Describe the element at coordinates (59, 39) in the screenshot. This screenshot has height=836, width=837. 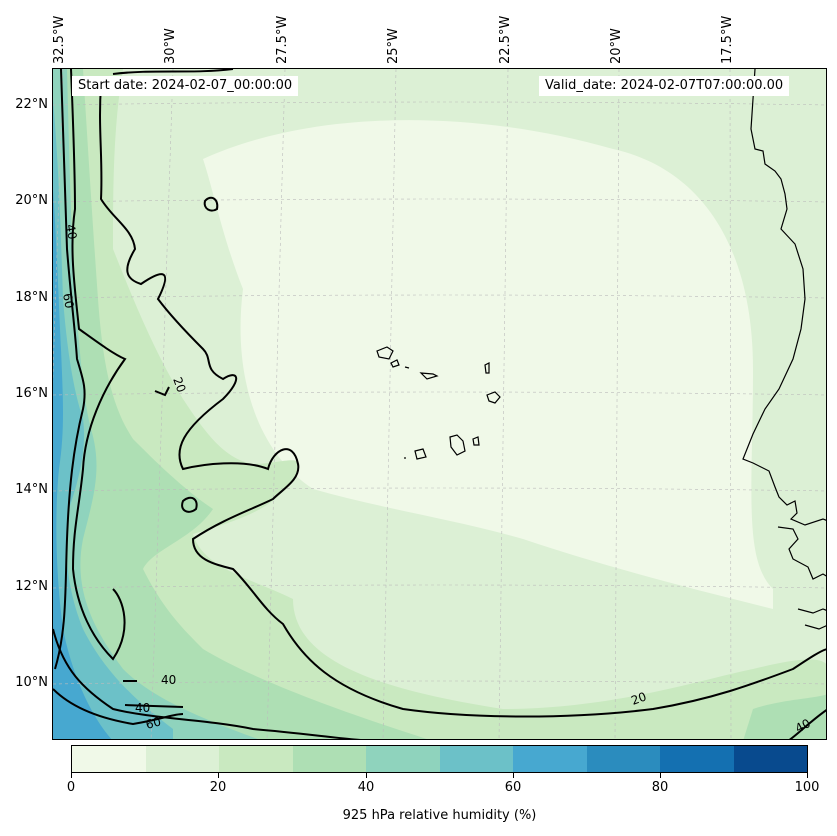
I see `lon-label-32-5w: 32.5°W` at that location.